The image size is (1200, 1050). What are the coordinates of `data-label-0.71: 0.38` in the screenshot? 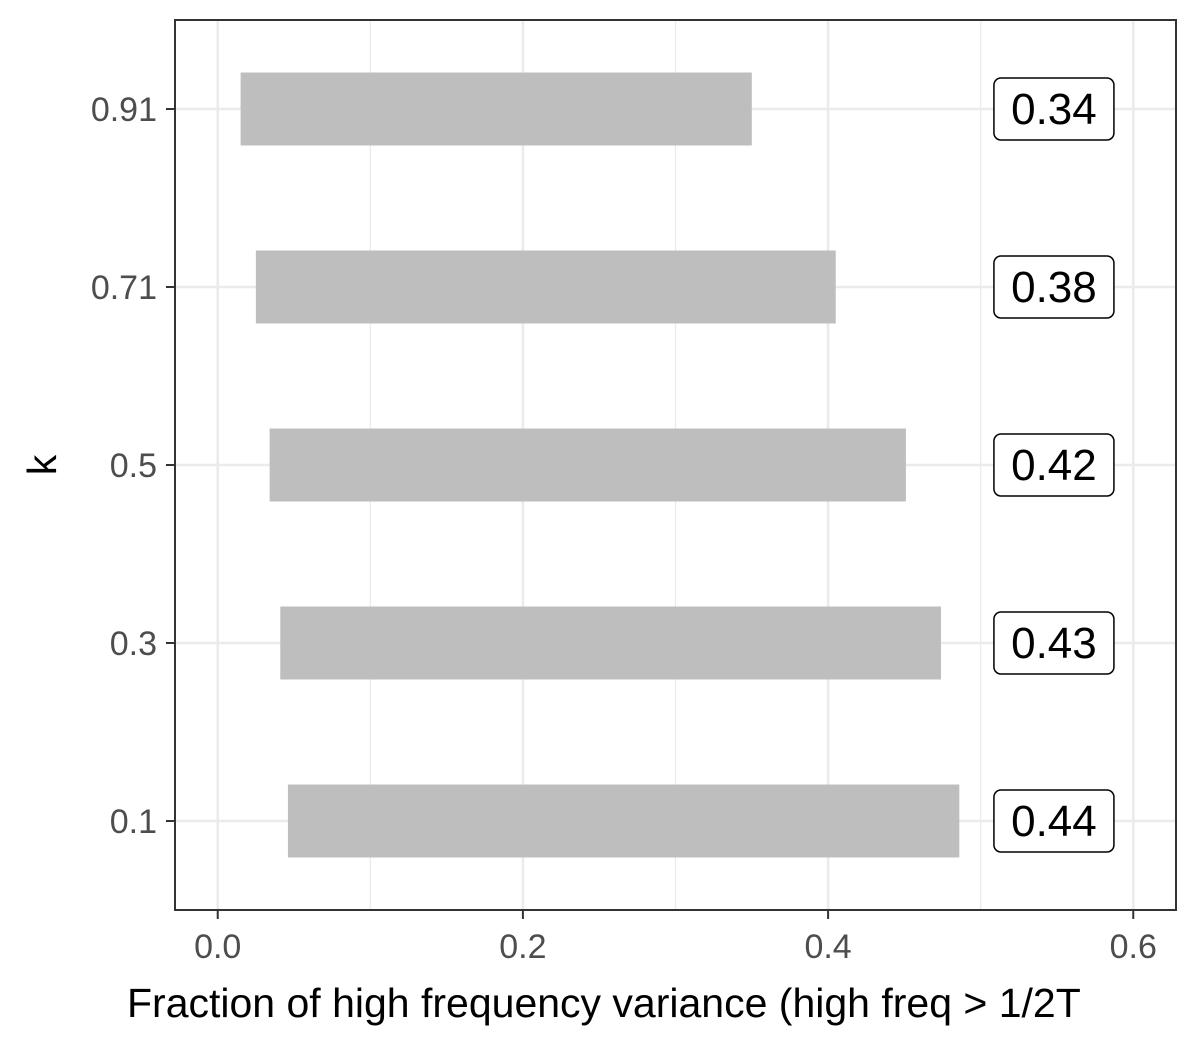 It's located at (1054, 287).